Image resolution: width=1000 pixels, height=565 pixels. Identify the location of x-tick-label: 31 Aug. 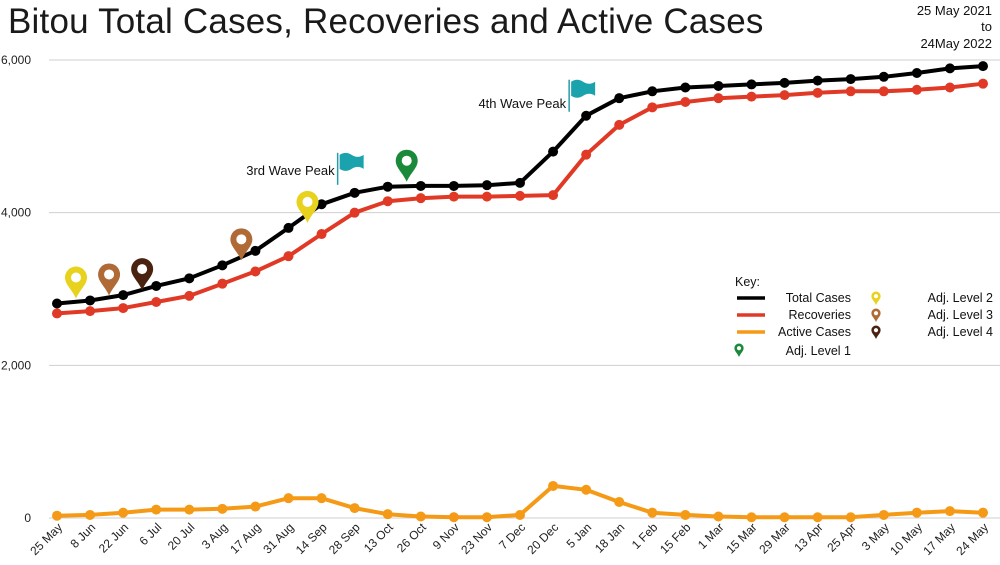
(278, 538).